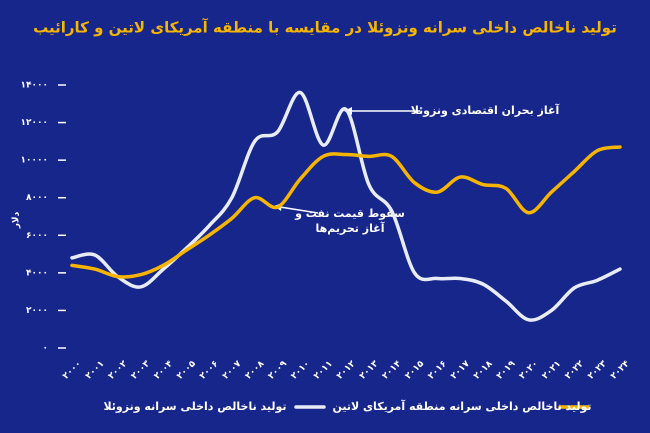 The width and height of the screenshot is (650, 433). I want to click on y-tick-label: ۲۰۰۰, so click(37, 311).